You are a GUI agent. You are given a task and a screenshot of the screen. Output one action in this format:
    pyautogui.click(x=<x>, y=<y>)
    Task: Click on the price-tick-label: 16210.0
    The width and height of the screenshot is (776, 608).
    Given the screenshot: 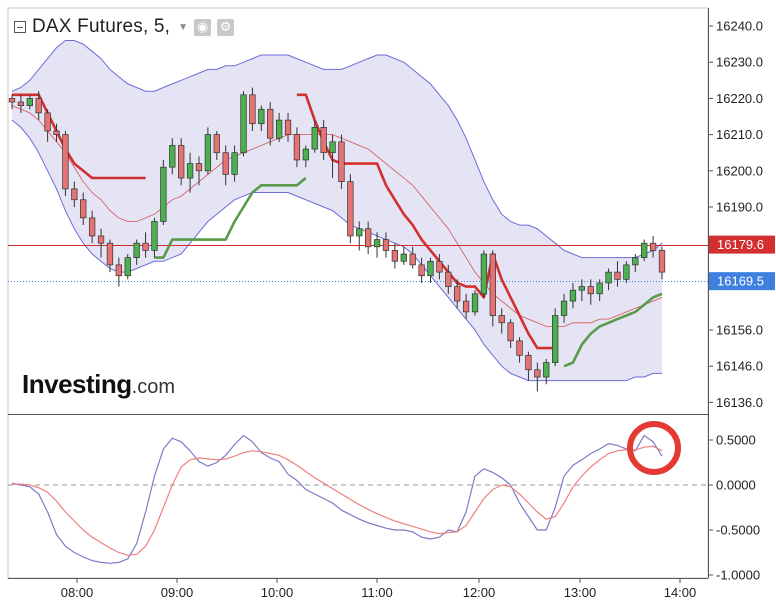 What is the action you would take?
    pyautogui.click(x=739, y=134)
    